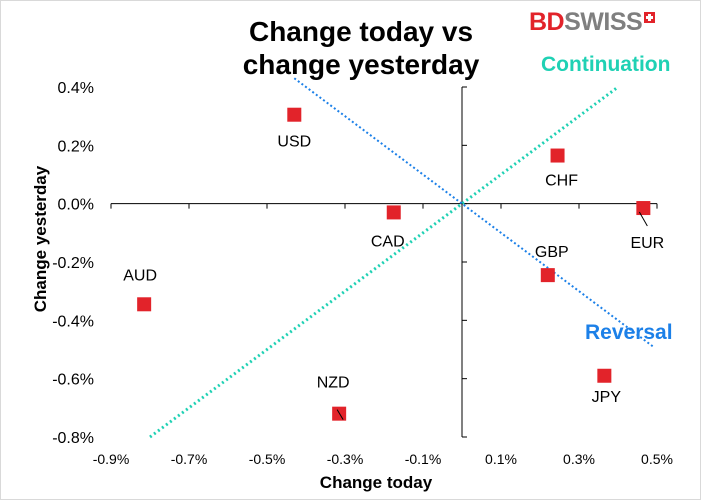  I want to click on data-label-chf: CHF, so click(561, 181).